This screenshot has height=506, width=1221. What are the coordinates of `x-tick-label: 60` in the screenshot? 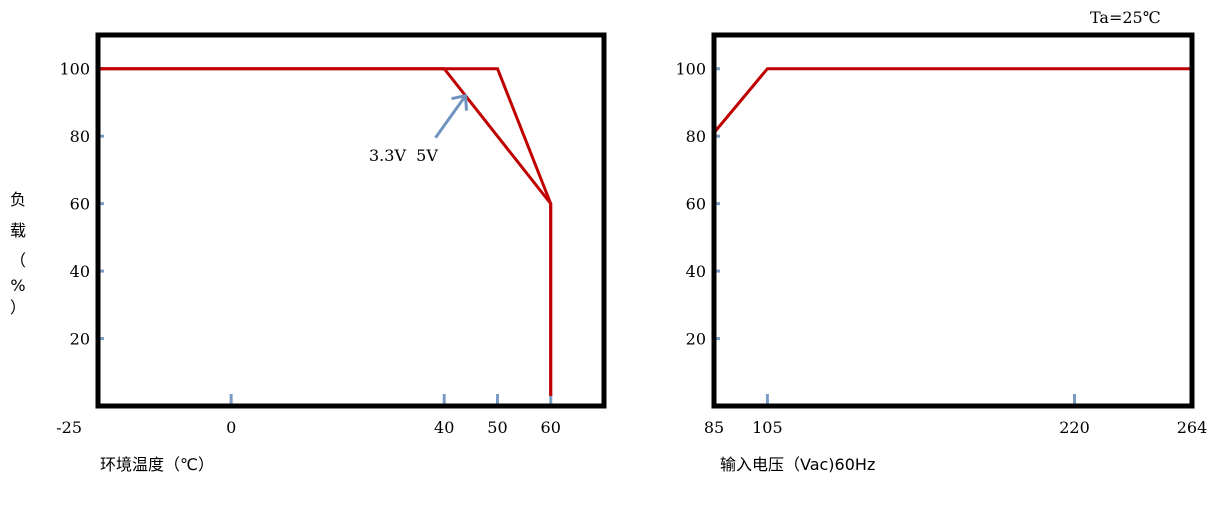 It's located at (551, 427).